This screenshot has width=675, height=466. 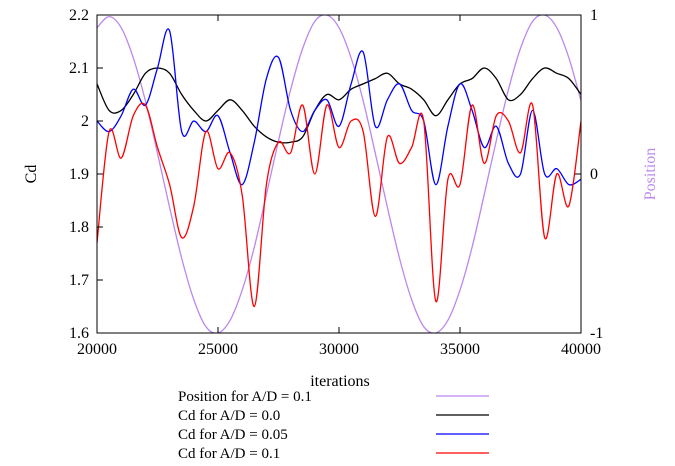 I want to click on x-tick-label: 20000, so click(x=97, y=349).